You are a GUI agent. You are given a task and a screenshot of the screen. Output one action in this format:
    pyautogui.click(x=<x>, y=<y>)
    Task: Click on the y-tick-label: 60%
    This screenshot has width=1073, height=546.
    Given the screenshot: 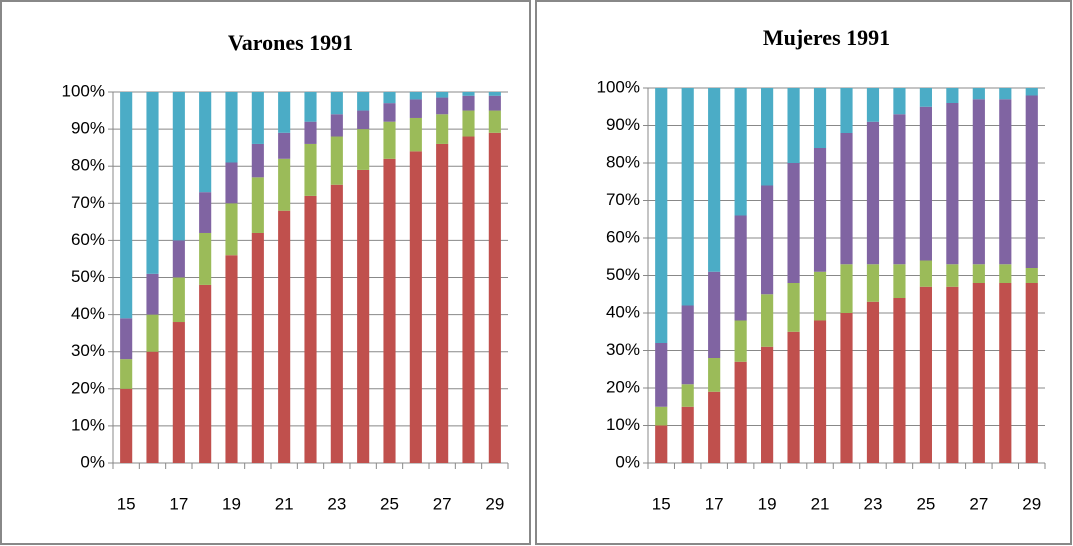 What is the action you would take?
    pyautogui.click(x=623, y=236)
    